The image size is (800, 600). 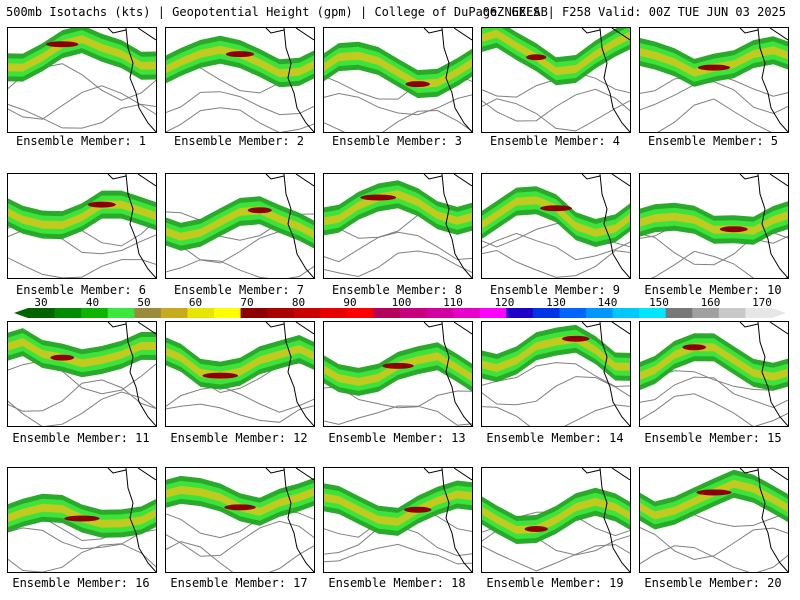 What do you see at coordinates (81, 141) in the screenshot?
I see `ensemble-member-label: Ensemble Member: 1` at bounding box center [81, 141].